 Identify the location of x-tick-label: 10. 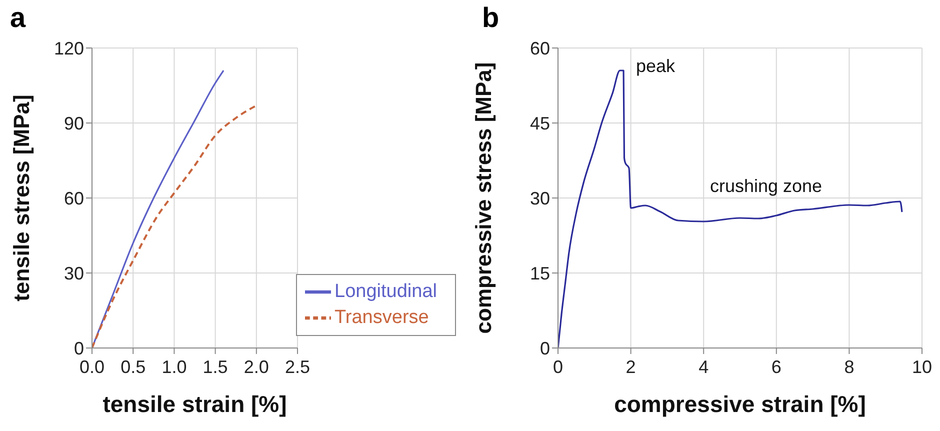
(922, 366).